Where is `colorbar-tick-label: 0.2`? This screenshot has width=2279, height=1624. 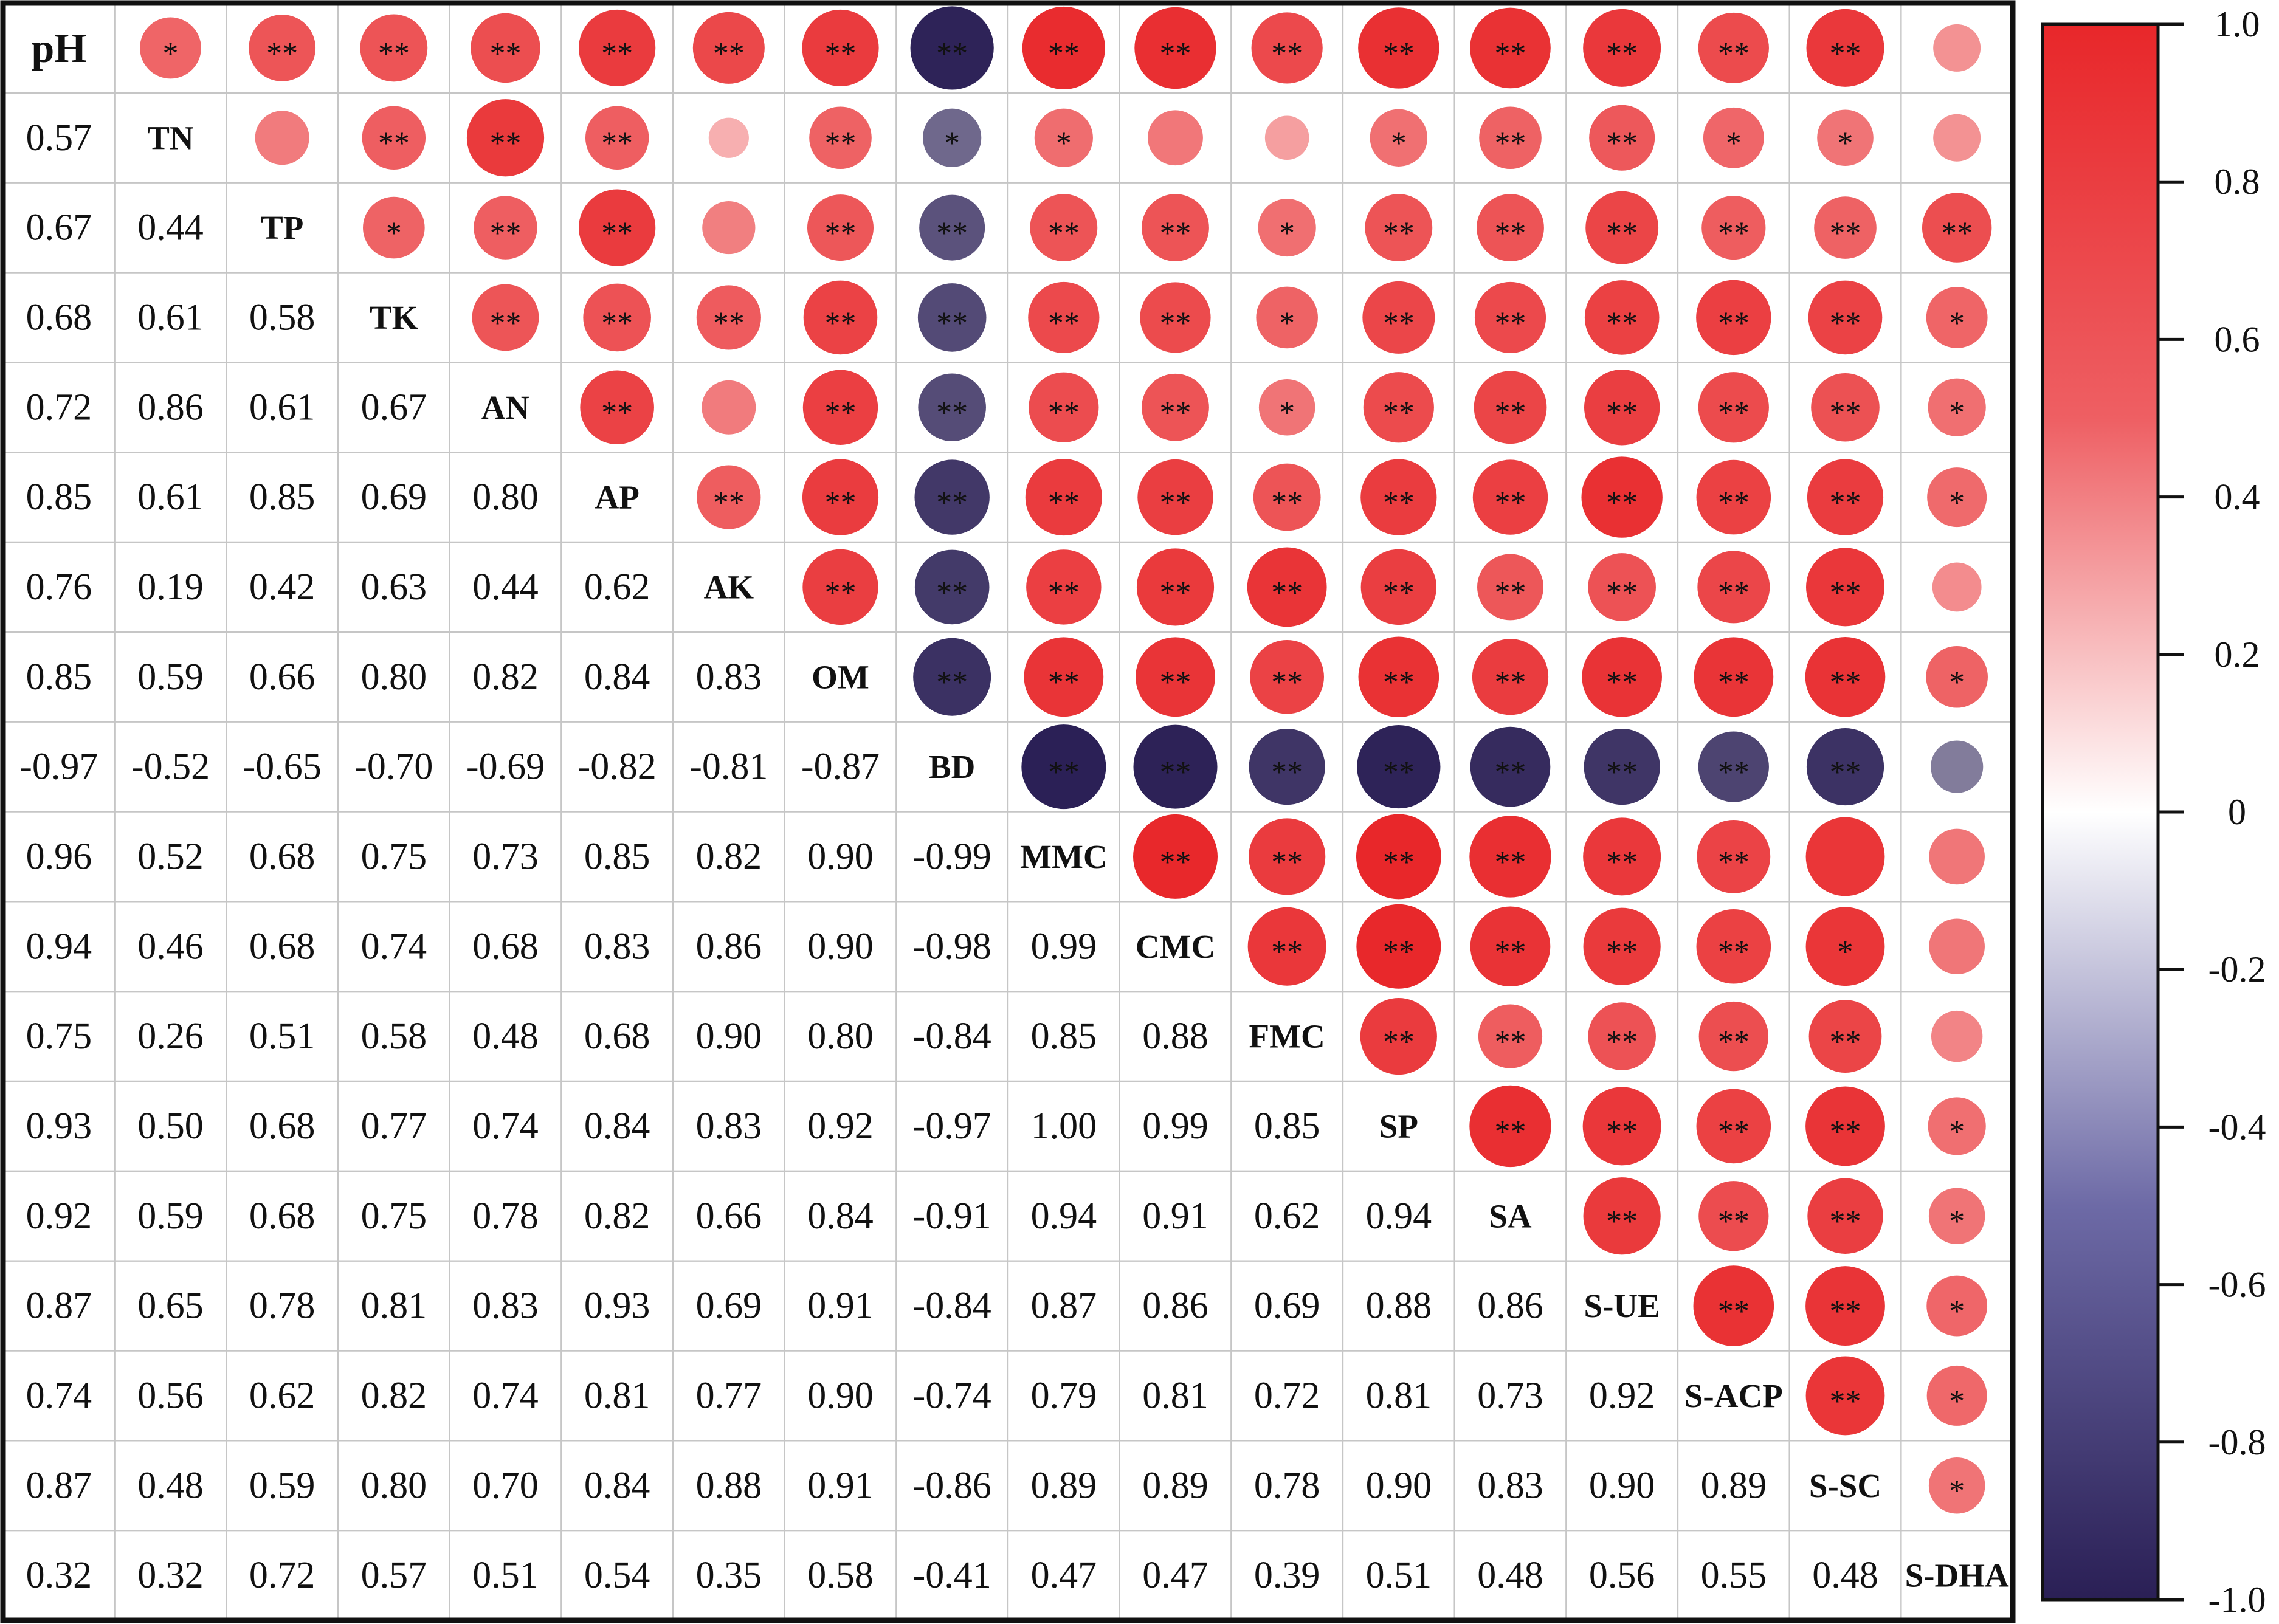 colorbar-tick-label: 0.2 is located at coordinates (2237, 655).